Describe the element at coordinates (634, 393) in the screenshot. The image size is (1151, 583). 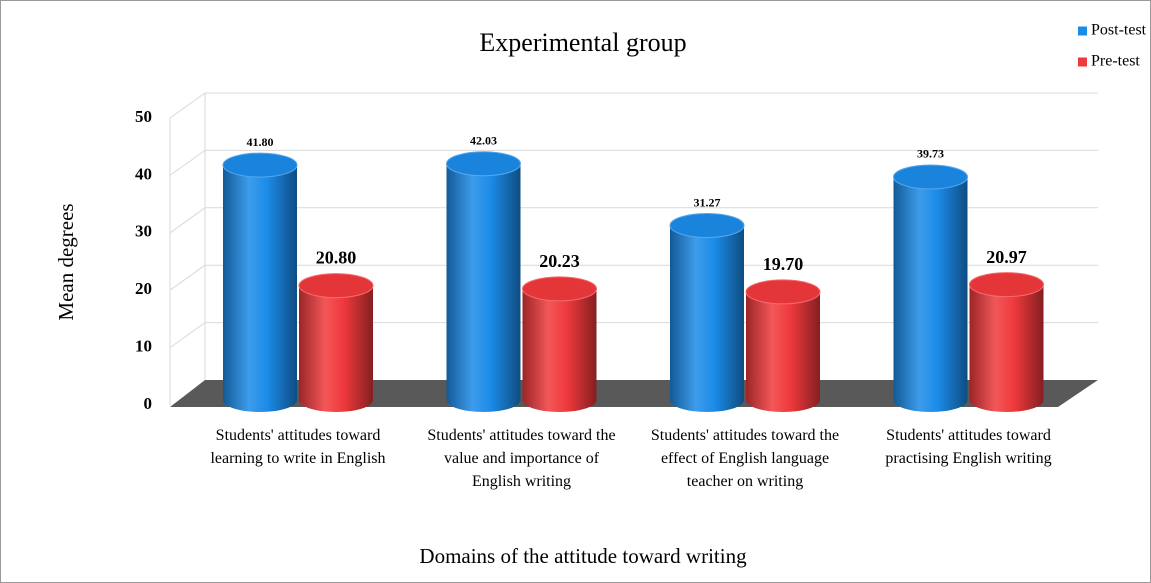
I see `floor` at that location.